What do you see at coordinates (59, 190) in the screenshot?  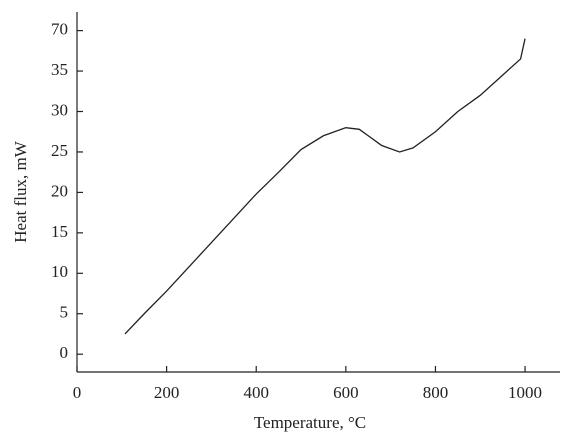 I see `y-tick-label: 20` at bounding box center [59, 190].